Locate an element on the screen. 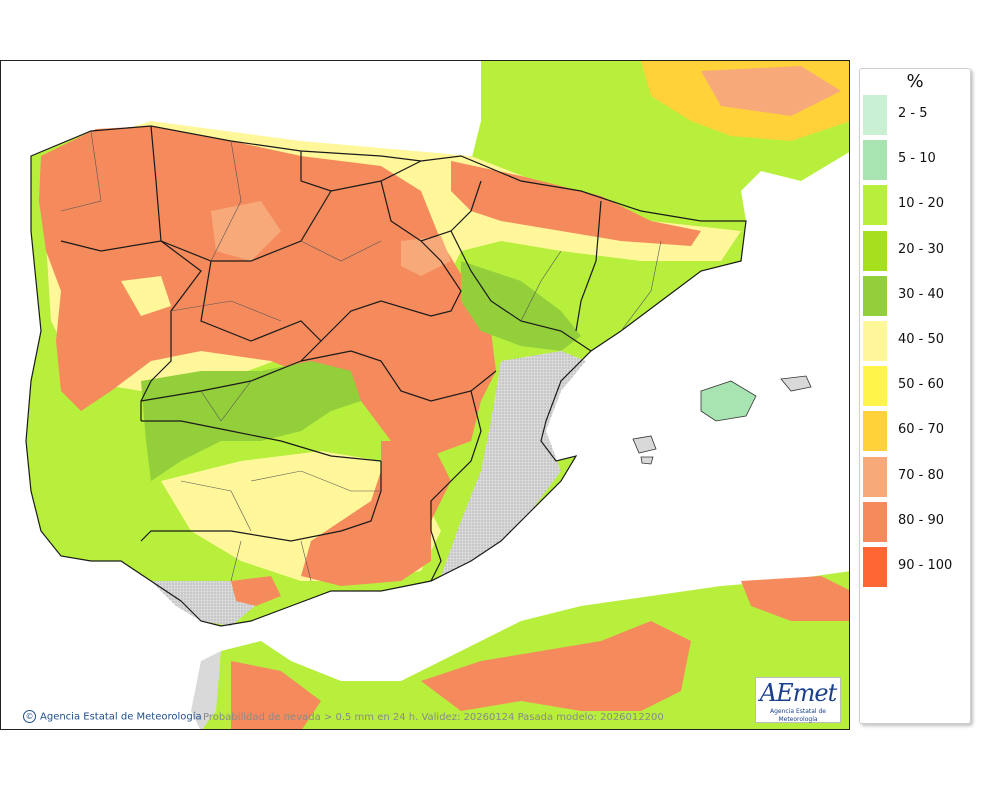 This screenshot has height=790, width=1000. copyright-credit: © Agencia Estatal de Meteorología is located at coordinates (112, 716).